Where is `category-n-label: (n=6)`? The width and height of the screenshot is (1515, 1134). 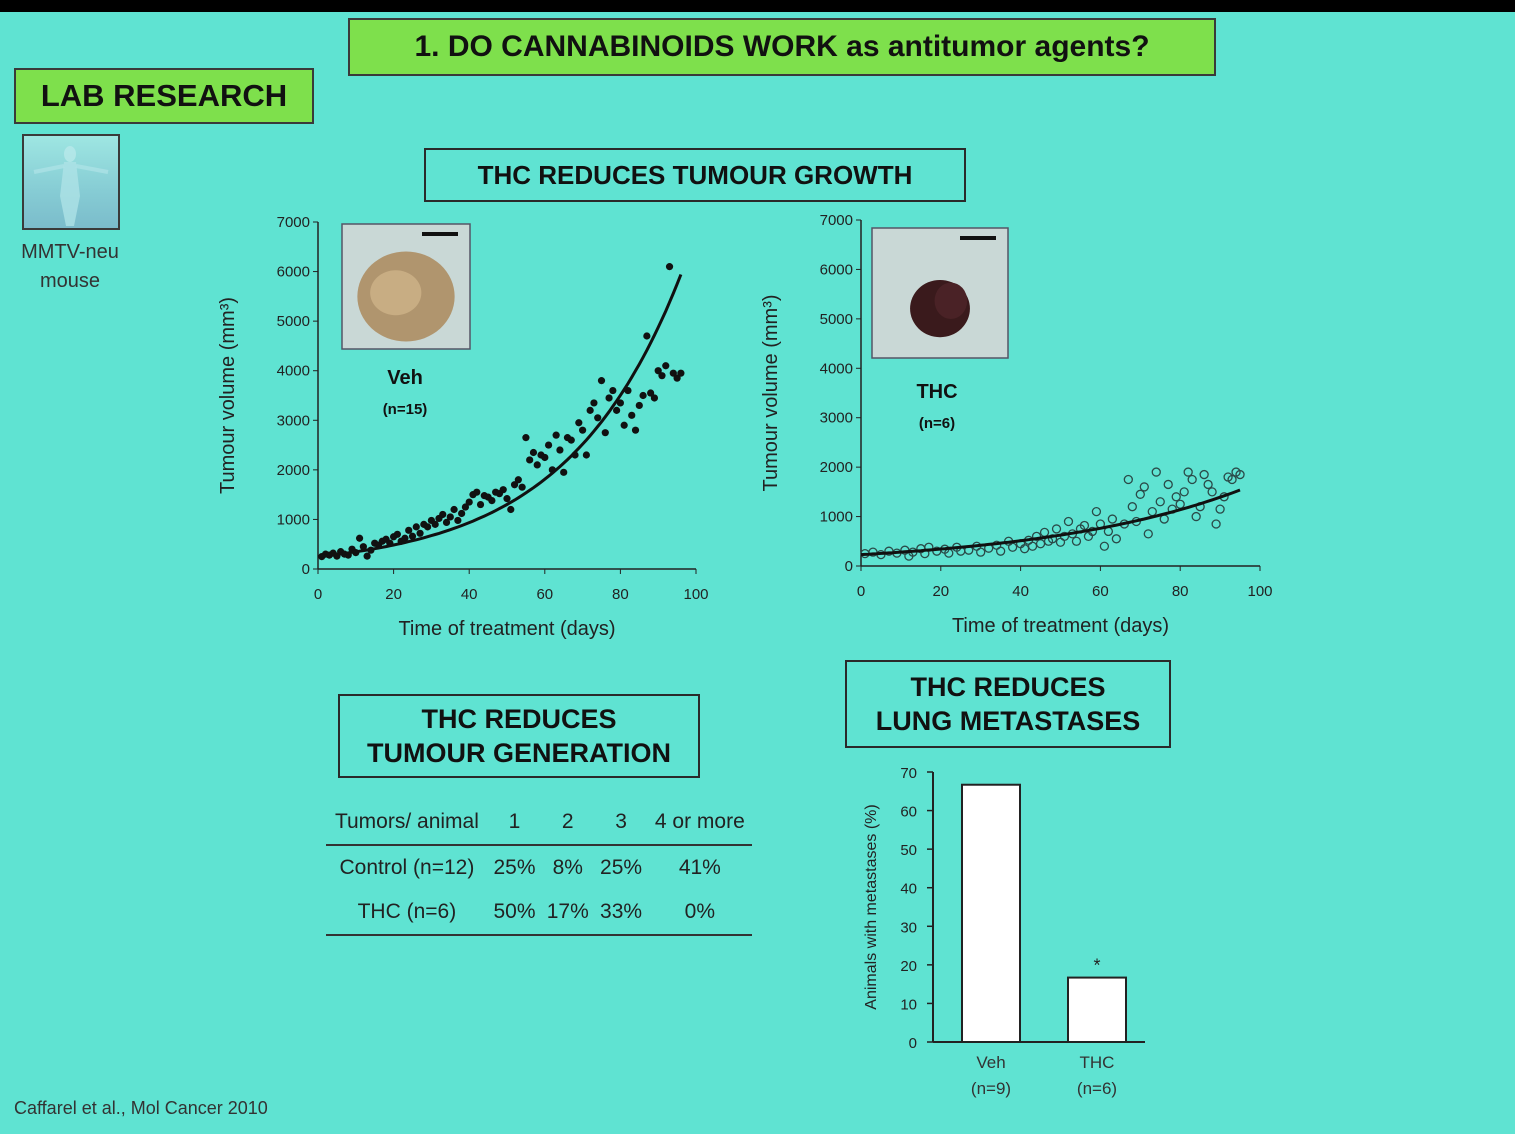
category-n-label: (n=6) is located at coordinates (1097, 1088).